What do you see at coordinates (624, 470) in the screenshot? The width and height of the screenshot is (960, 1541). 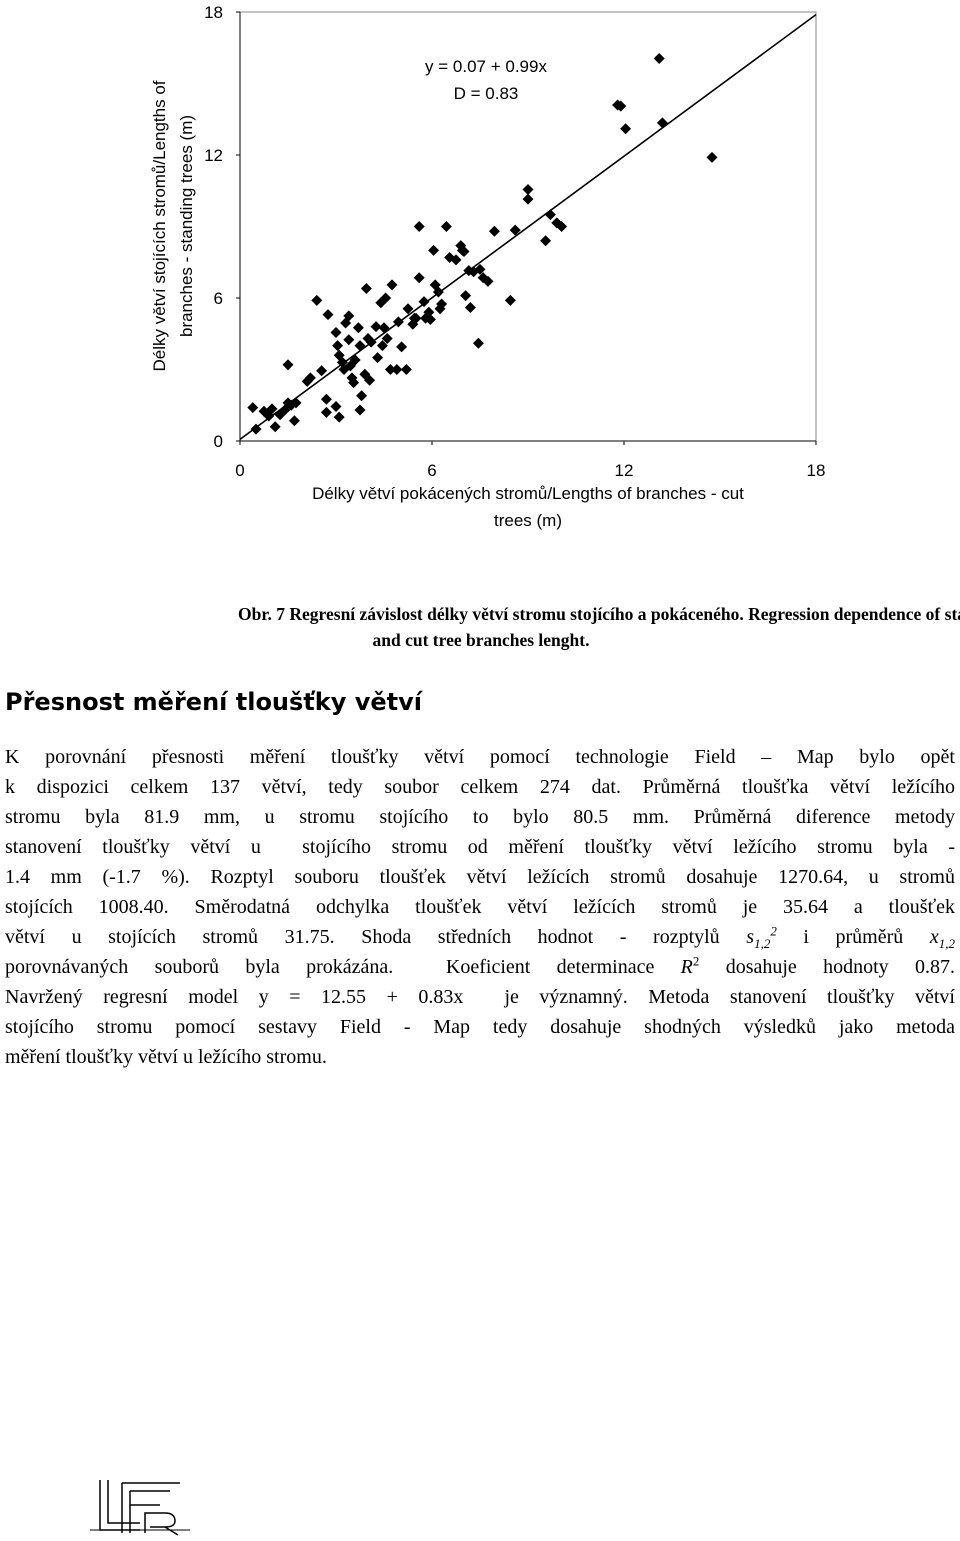 I see `x-tick-label: 12` at bounding box center [624, 470].